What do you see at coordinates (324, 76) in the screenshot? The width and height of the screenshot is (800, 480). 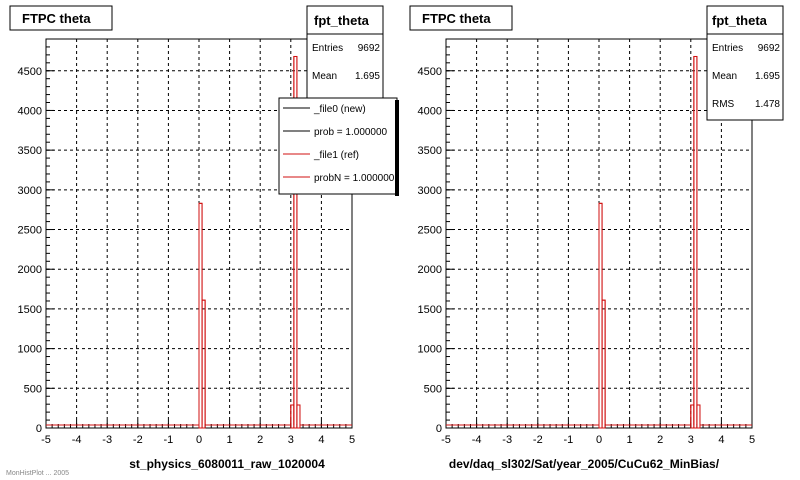 I see `left-stats-mean-label: Mean` at bounding box center [324, 76].